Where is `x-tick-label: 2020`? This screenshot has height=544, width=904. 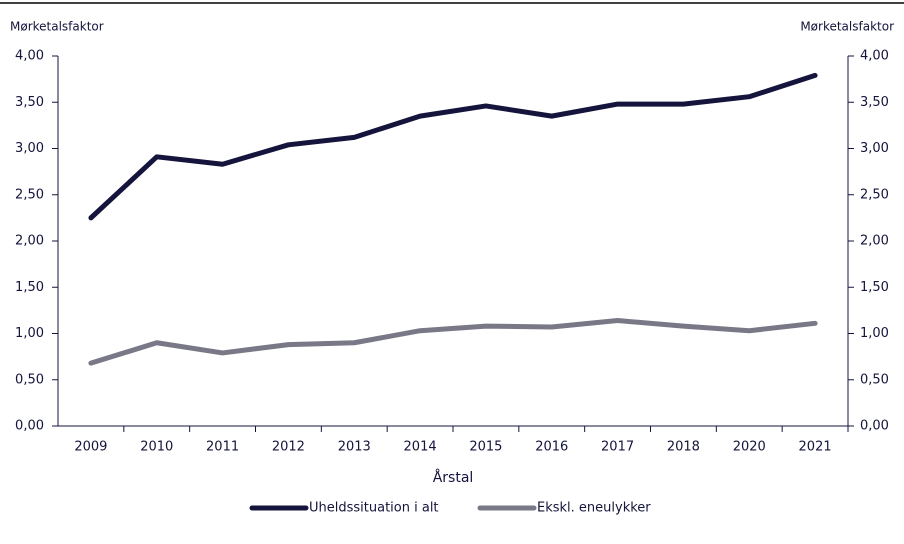
x-tick-label: 2020 is located at coordinates (749, 447).